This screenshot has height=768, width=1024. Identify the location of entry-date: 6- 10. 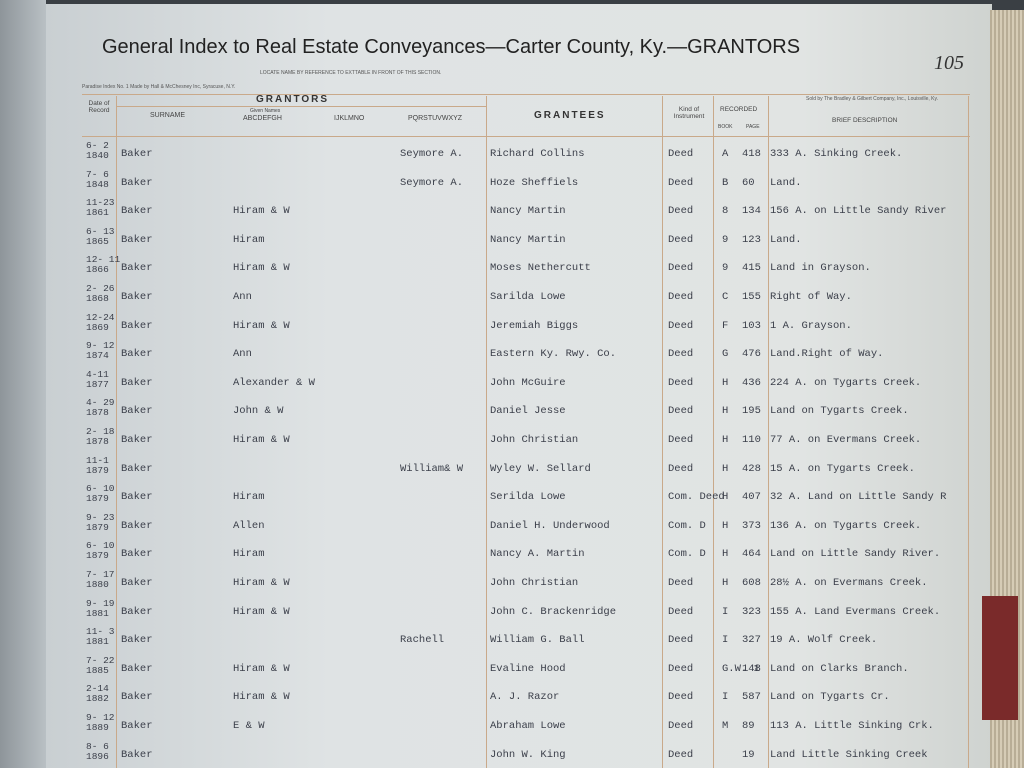
(100, 489).